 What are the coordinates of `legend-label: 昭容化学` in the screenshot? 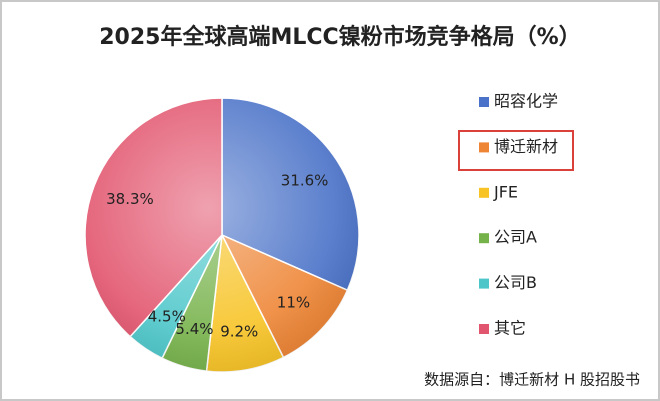 It's located at (526, 101).